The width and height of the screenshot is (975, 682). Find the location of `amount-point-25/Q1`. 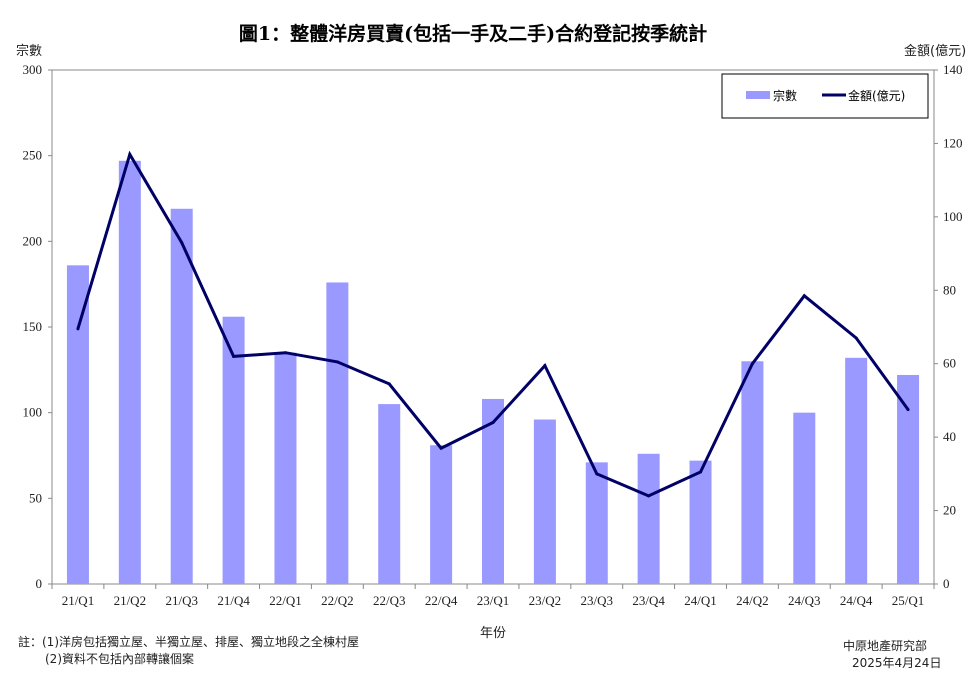

amount-point-25/Q1 is located at coordinates (908, 410).